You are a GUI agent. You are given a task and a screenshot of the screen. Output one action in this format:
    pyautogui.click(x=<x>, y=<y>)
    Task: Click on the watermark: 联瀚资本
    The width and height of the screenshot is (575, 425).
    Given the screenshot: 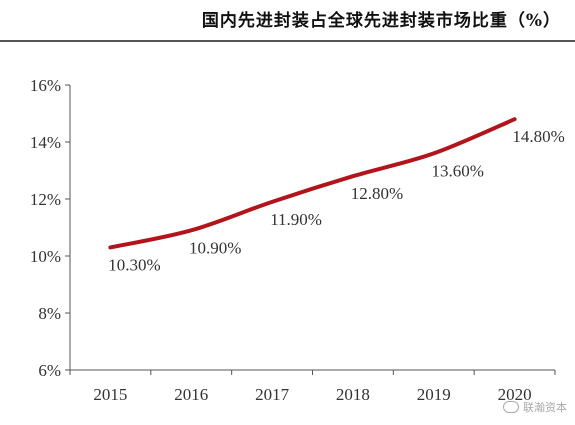 What is the action you would take?
    pyautogui.click(x=535, y=407)
    